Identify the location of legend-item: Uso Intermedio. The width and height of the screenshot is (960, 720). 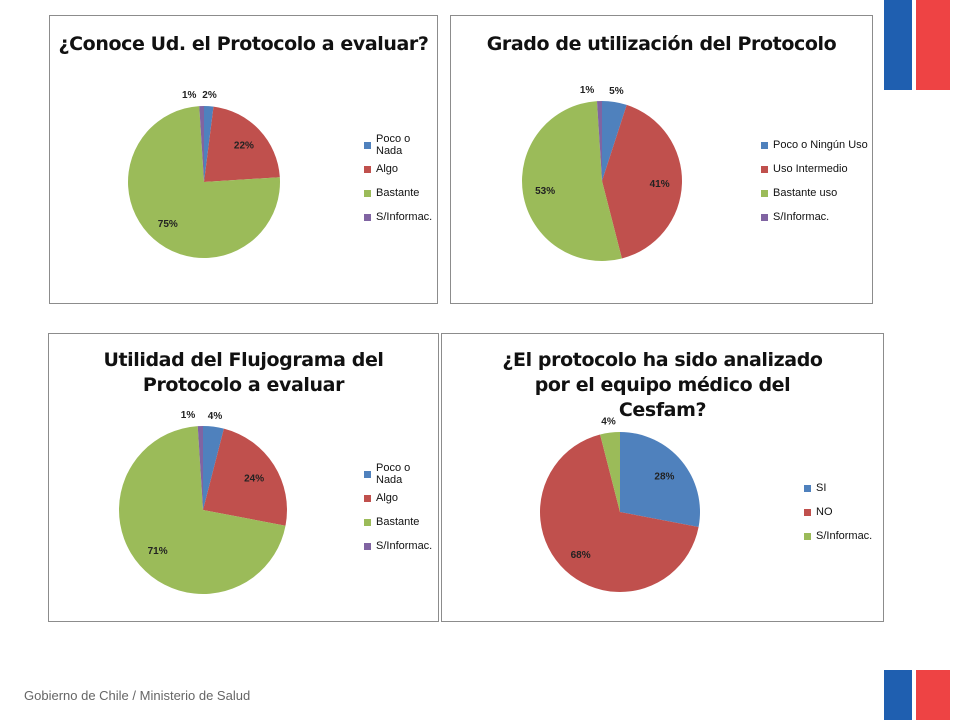
(814, 169).